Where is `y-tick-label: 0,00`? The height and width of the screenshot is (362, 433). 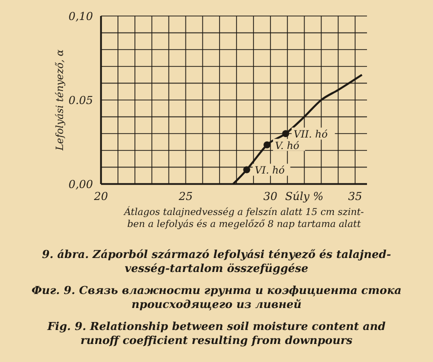 y-tick-label: 0,00 is located at coordinates (80, 184).